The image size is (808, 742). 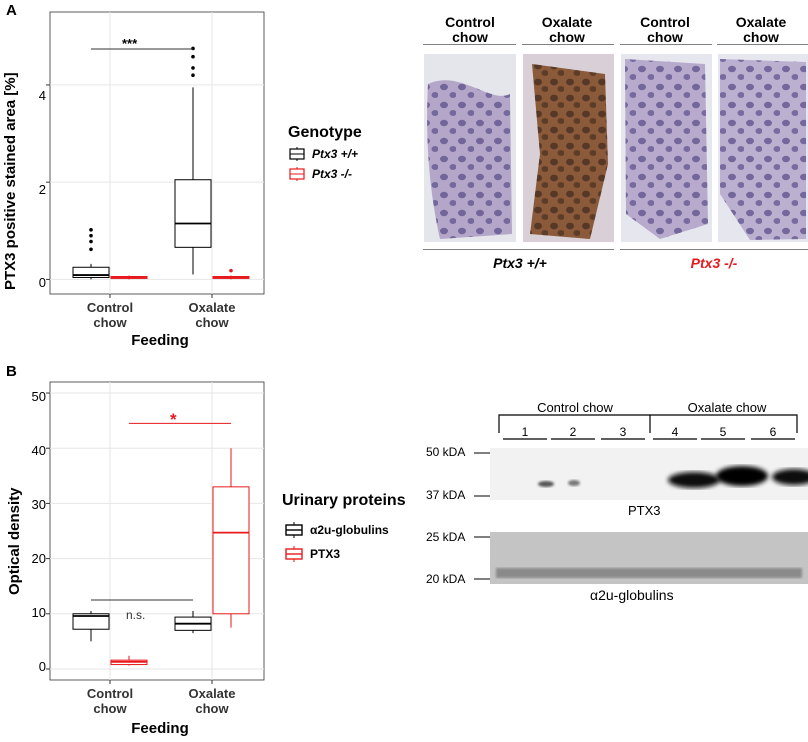 I want to click on glob-marker-20: 20 kDA, so click(x=446, y=579).